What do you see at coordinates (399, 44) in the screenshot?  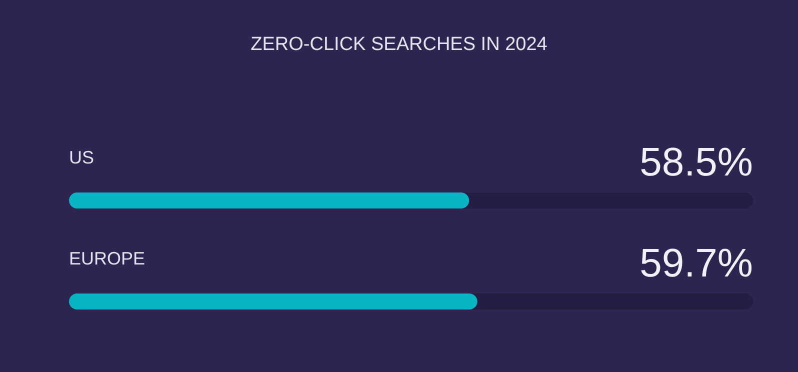 I see `chart-title: ZERO-CLICK SEARCHES IN 2024` at bounding box center [399, 44].